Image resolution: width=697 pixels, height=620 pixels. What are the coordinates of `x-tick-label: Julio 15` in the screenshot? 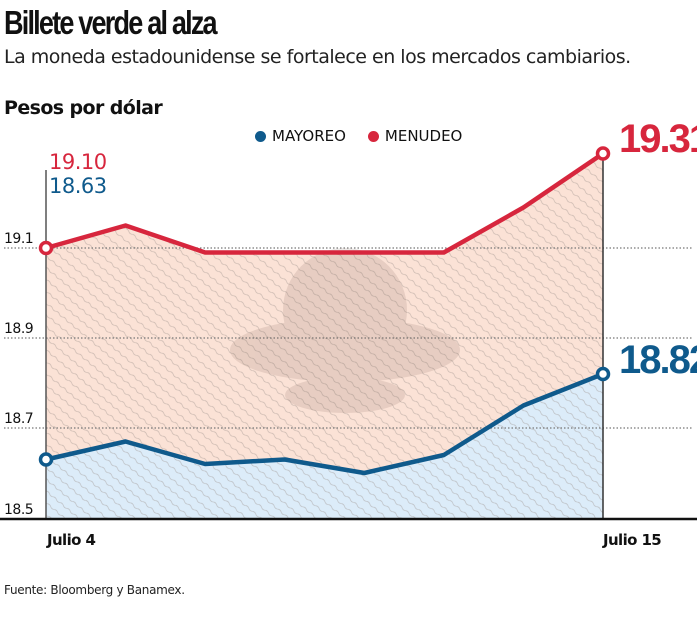 It's located at (631, 540).